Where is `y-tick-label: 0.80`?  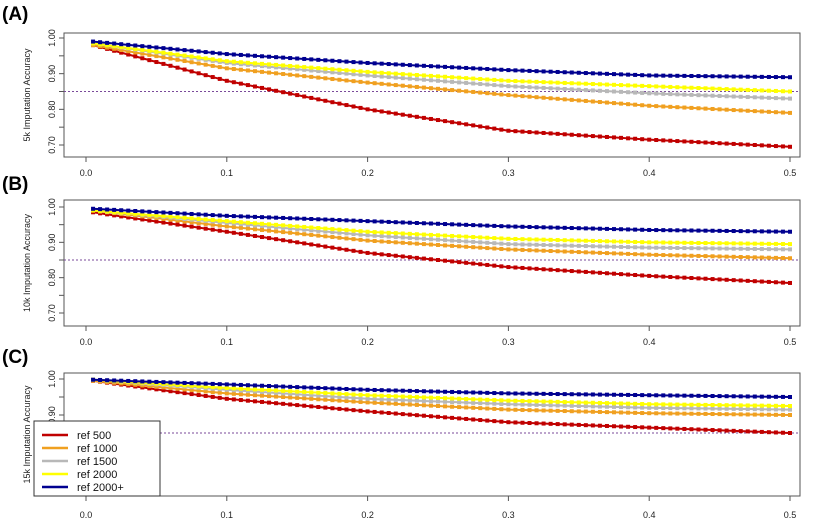 y-tick-label: 0.80 is located at coordinates (52, 278).